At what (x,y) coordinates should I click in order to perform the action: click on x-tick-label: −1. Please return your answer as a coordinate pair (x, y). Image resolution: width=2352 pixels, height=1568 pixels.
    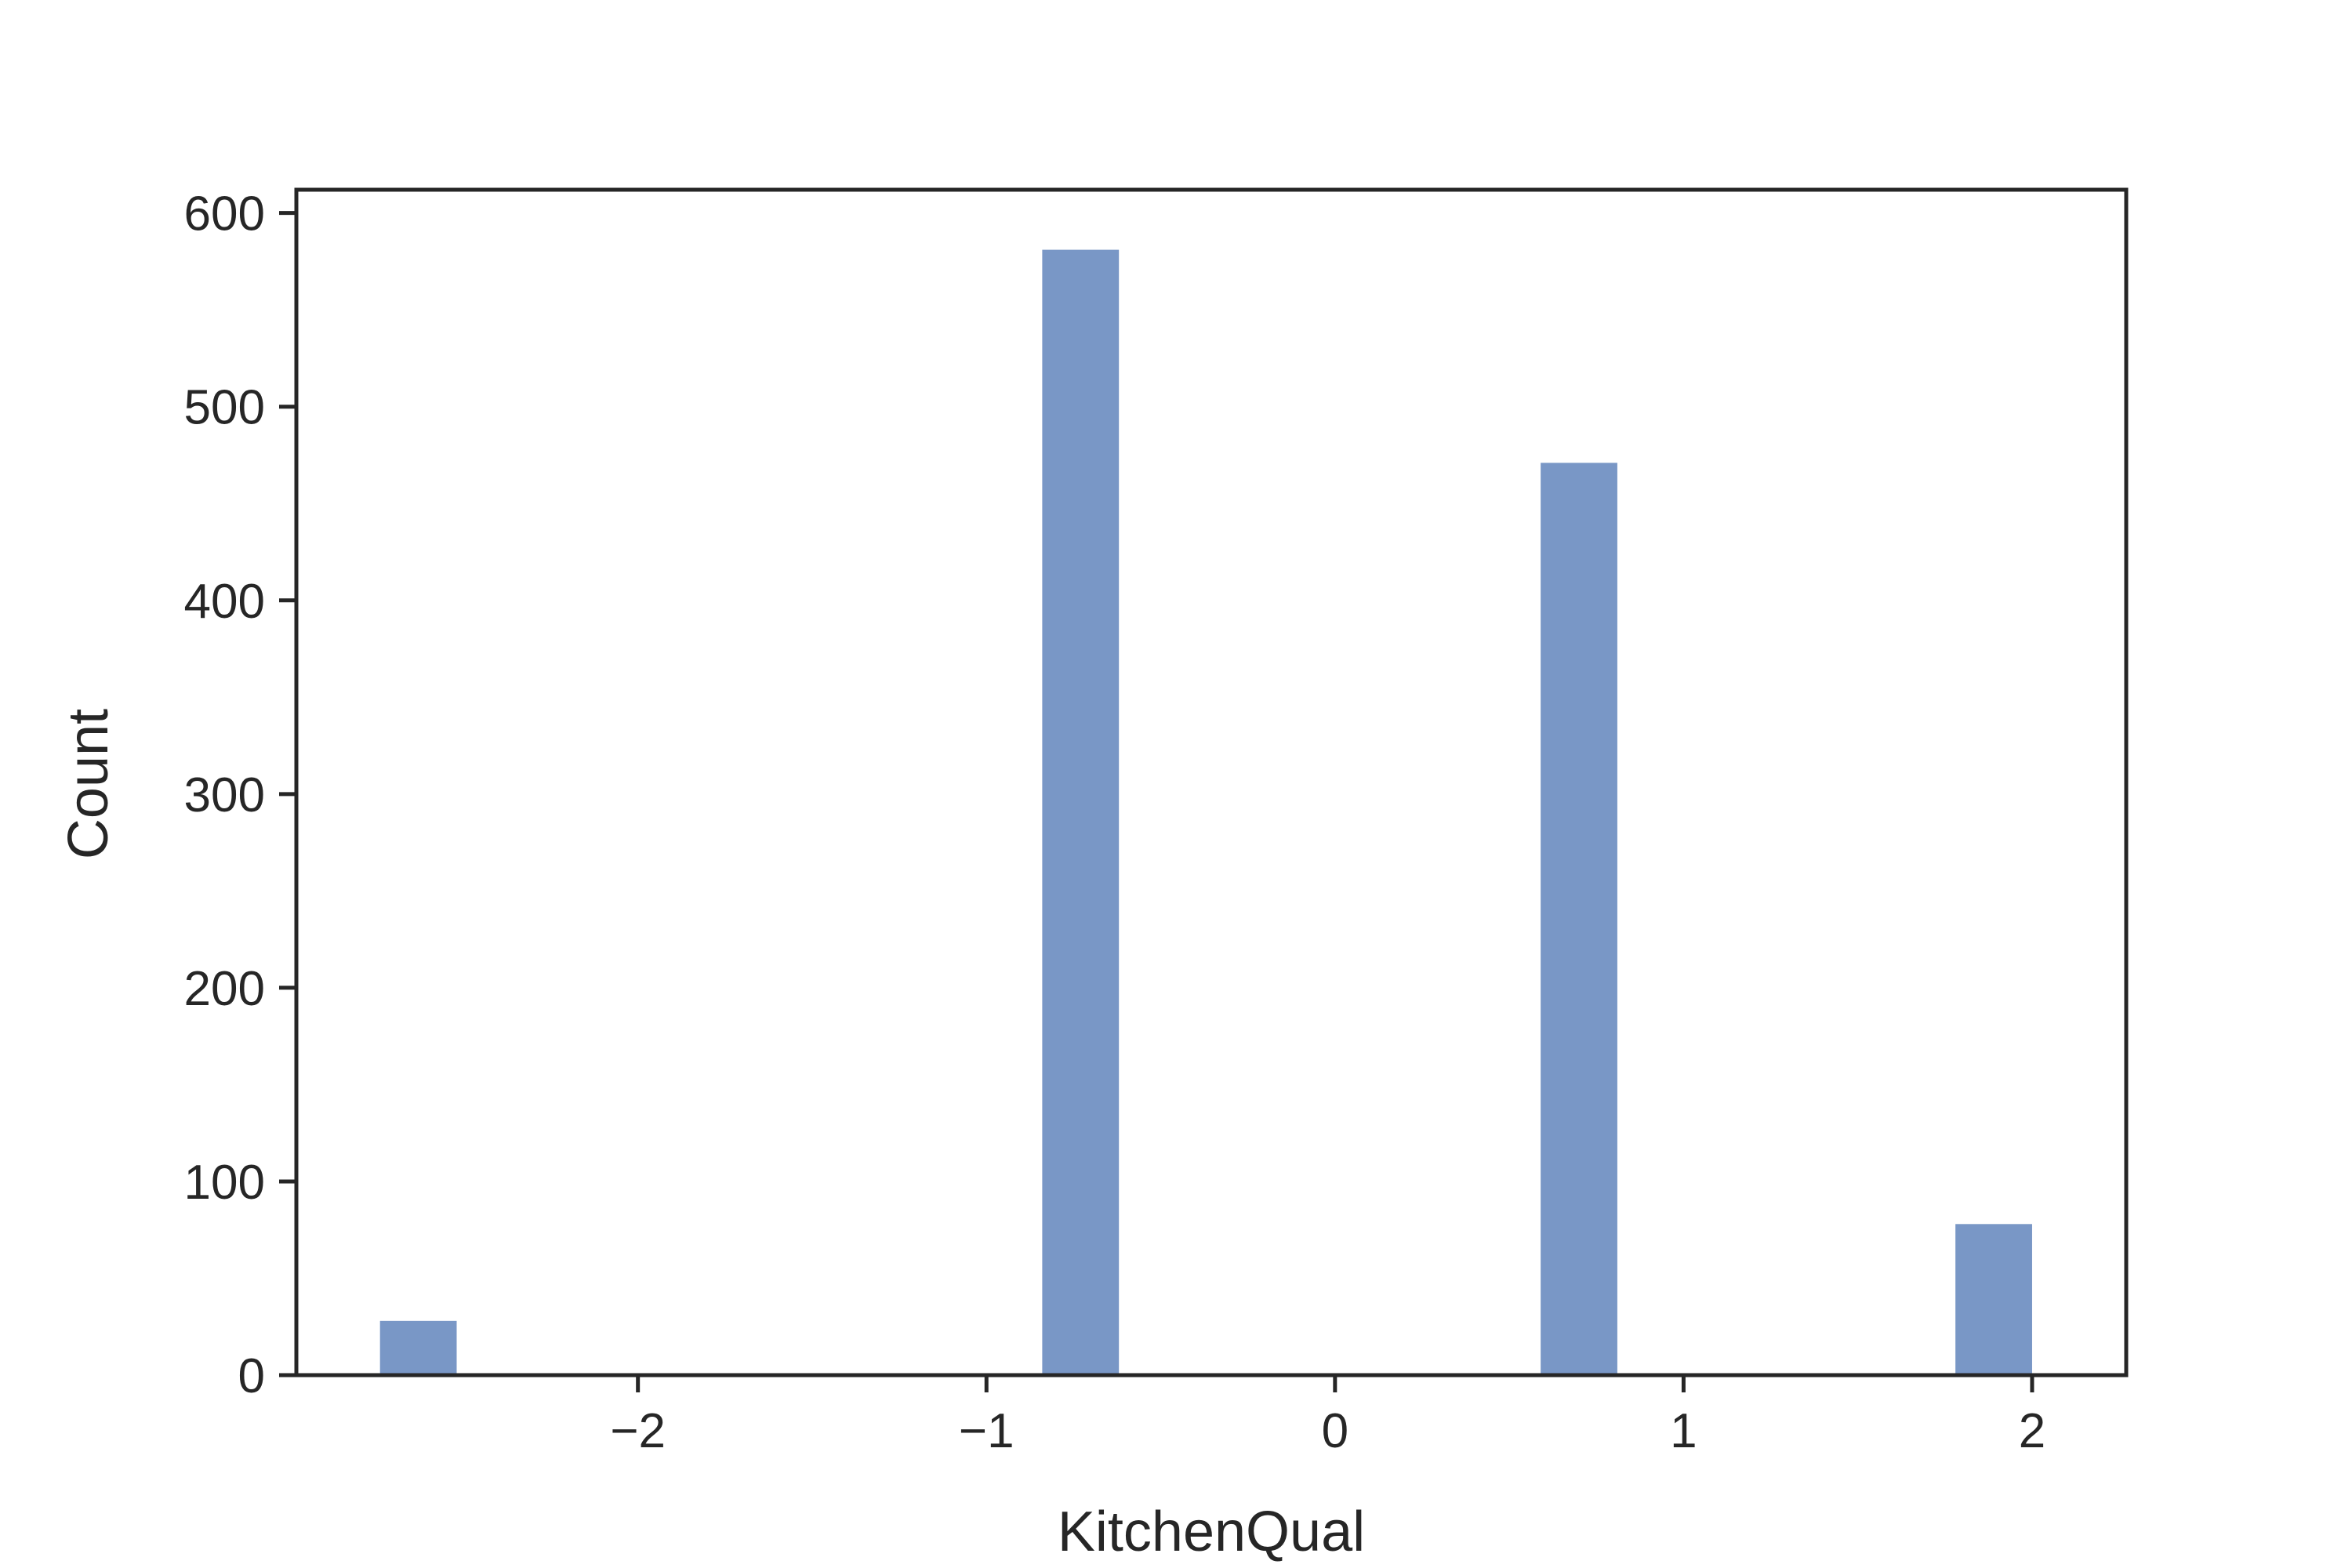
    Looking at the image, I should click on (986, 1431).